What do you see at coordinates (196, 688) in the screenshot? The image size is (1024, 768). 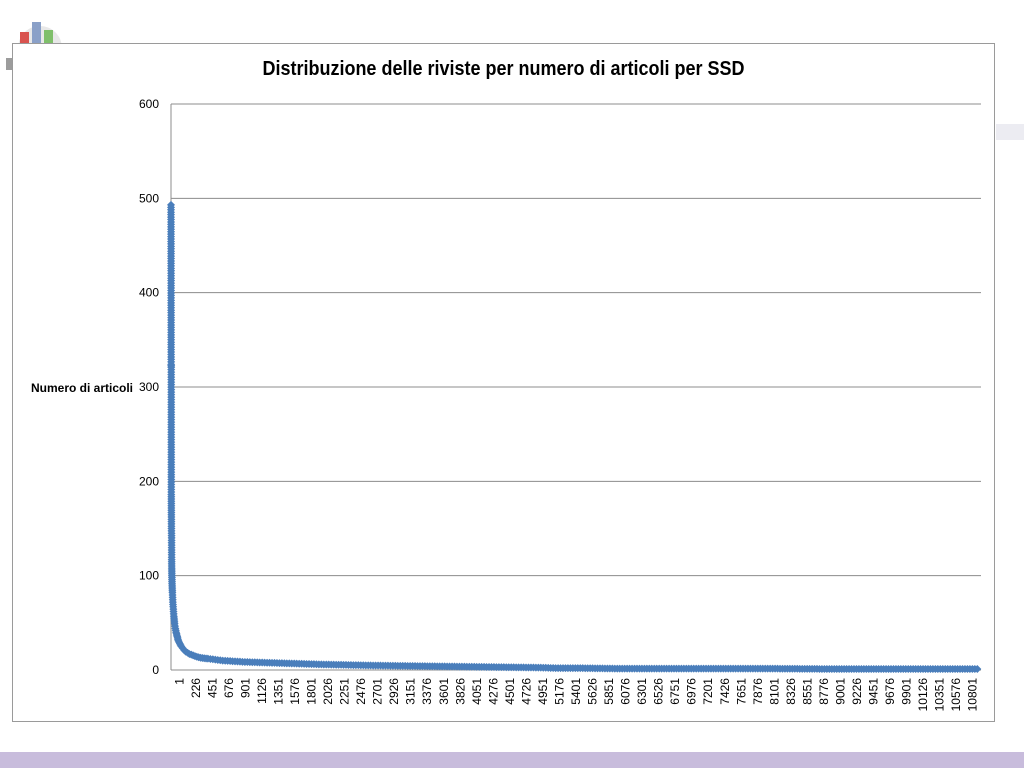 I see `x-tick-label: 226` at bounding box center [196, 688].